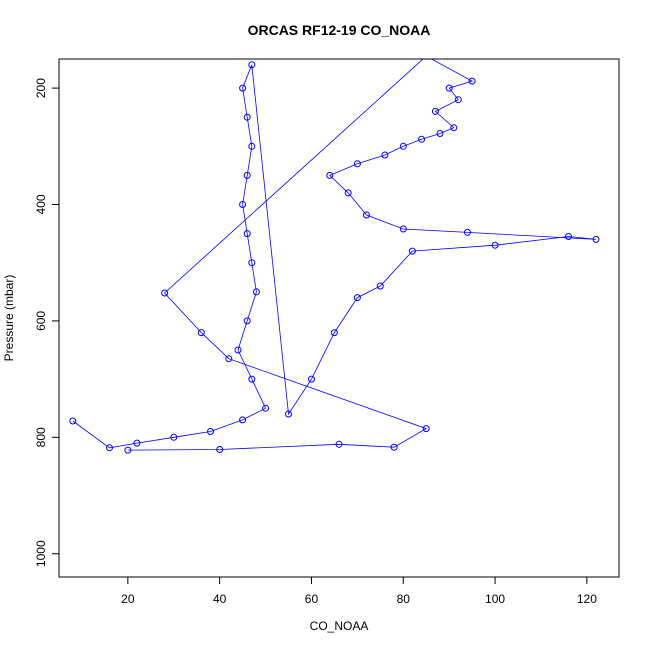 This screenshot has height=650, width=650. I want to click on y-axis-label: Pressure (mbar), so click(9, 318).